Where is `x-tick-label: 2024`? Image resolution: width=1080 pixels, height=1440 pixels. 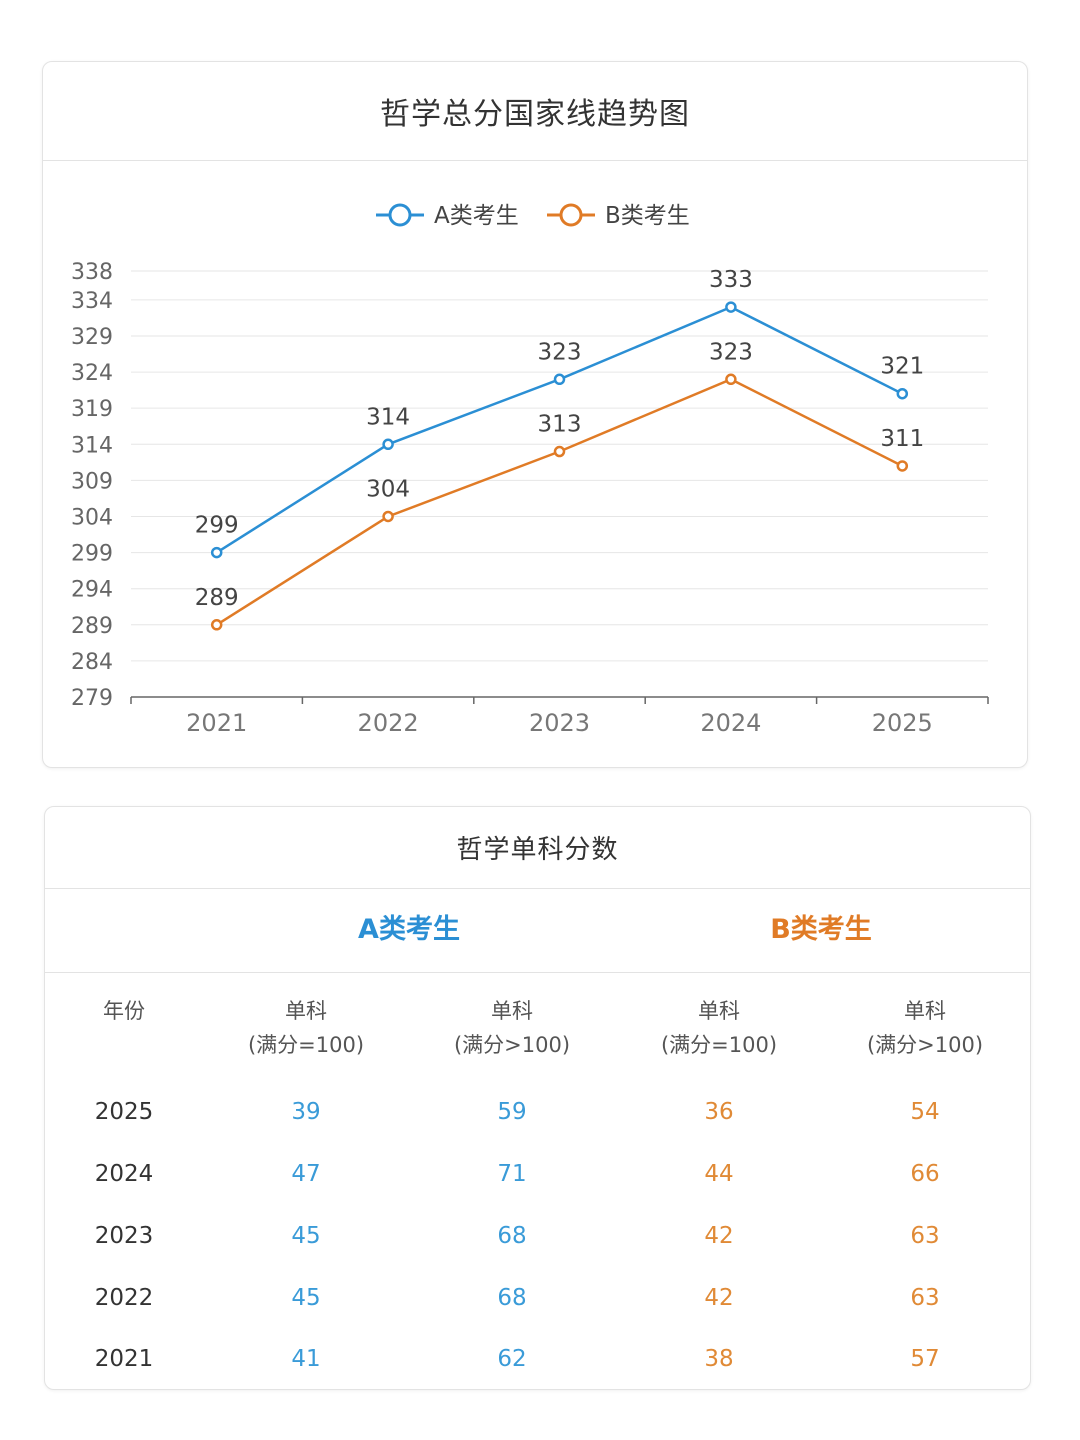 x-tick-label: 2024 is located at coordinates (730, 723).